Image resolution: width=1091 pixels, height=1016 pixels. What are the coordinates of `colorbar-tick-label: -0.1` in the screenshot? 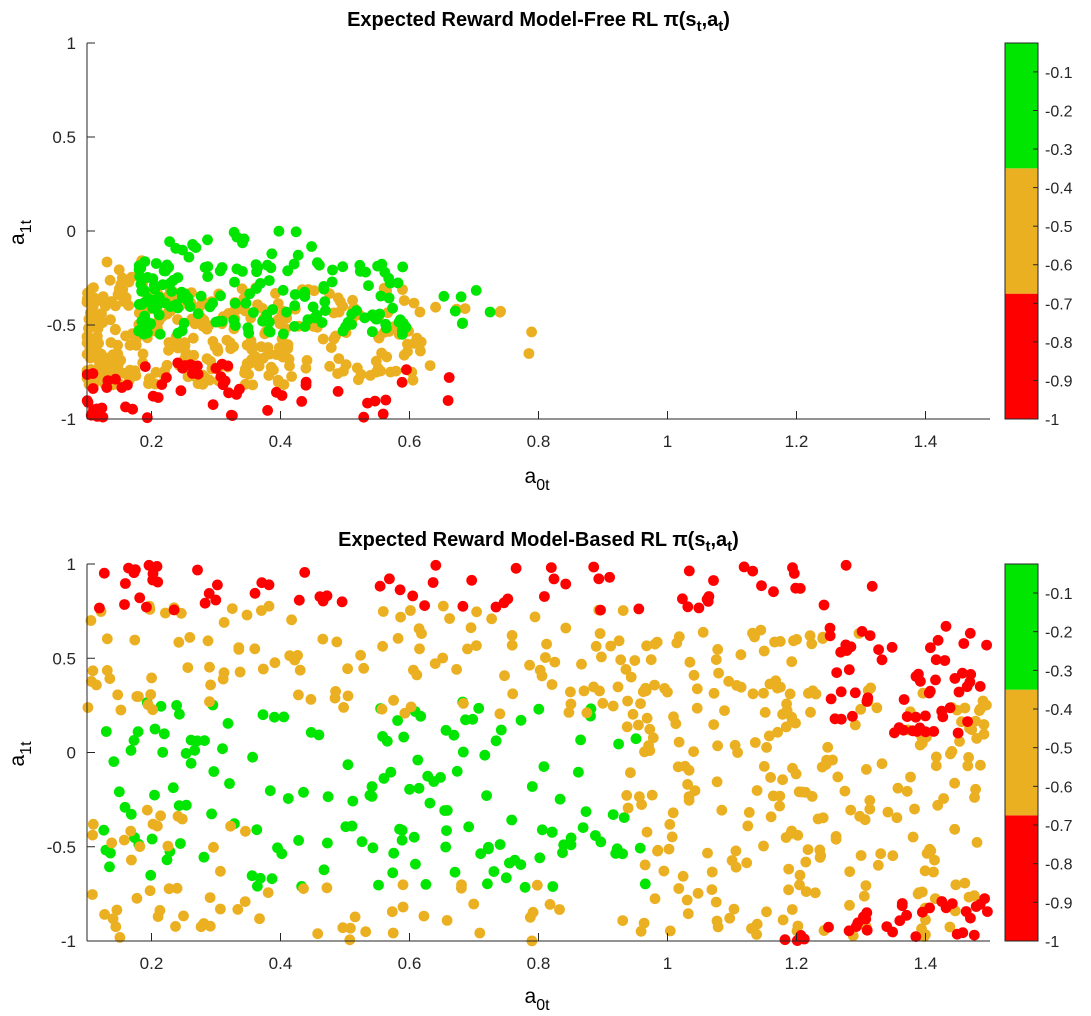 It's located at (1059, 73).